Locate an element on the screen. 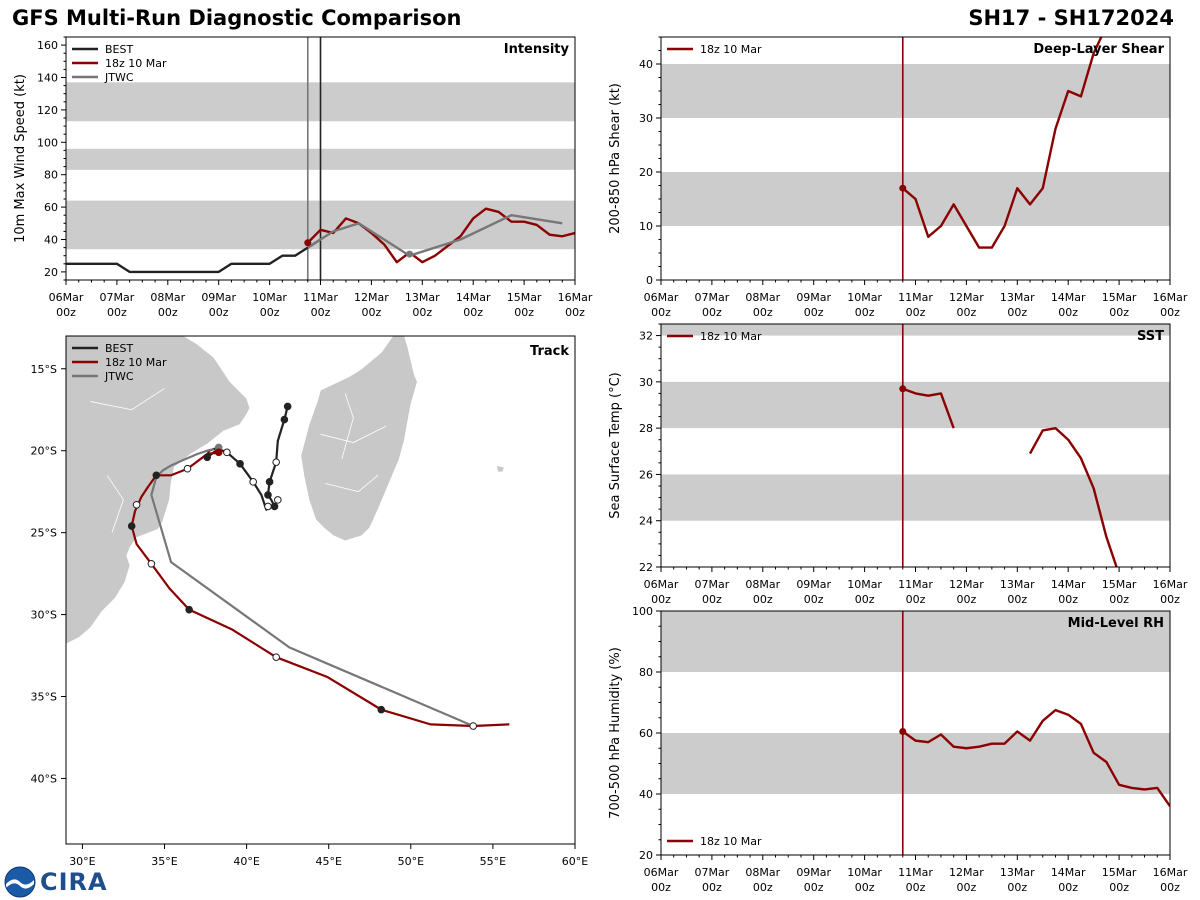 Image resolution: width=1200 pixels, height=900 pixels. series-jtwc is located at coordinates (435, 235).